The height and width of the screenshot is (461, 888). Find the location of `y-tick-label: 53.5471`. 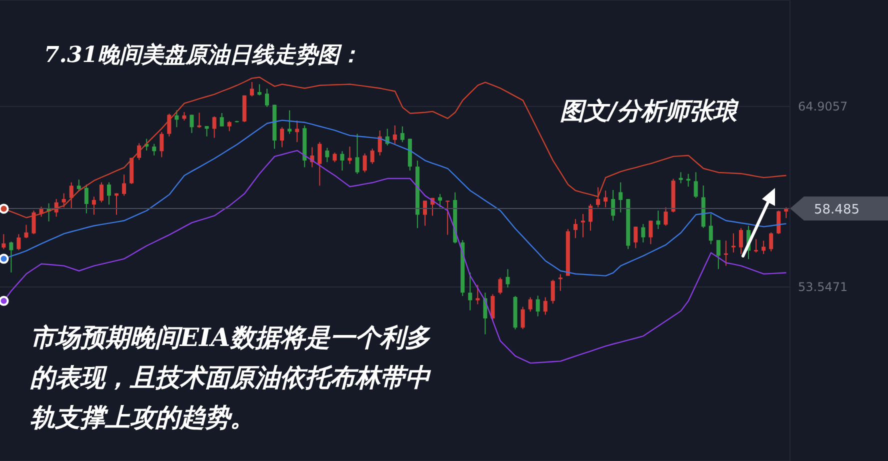

y-tick-label: 53.5471 is located at coordinates (823, 287).